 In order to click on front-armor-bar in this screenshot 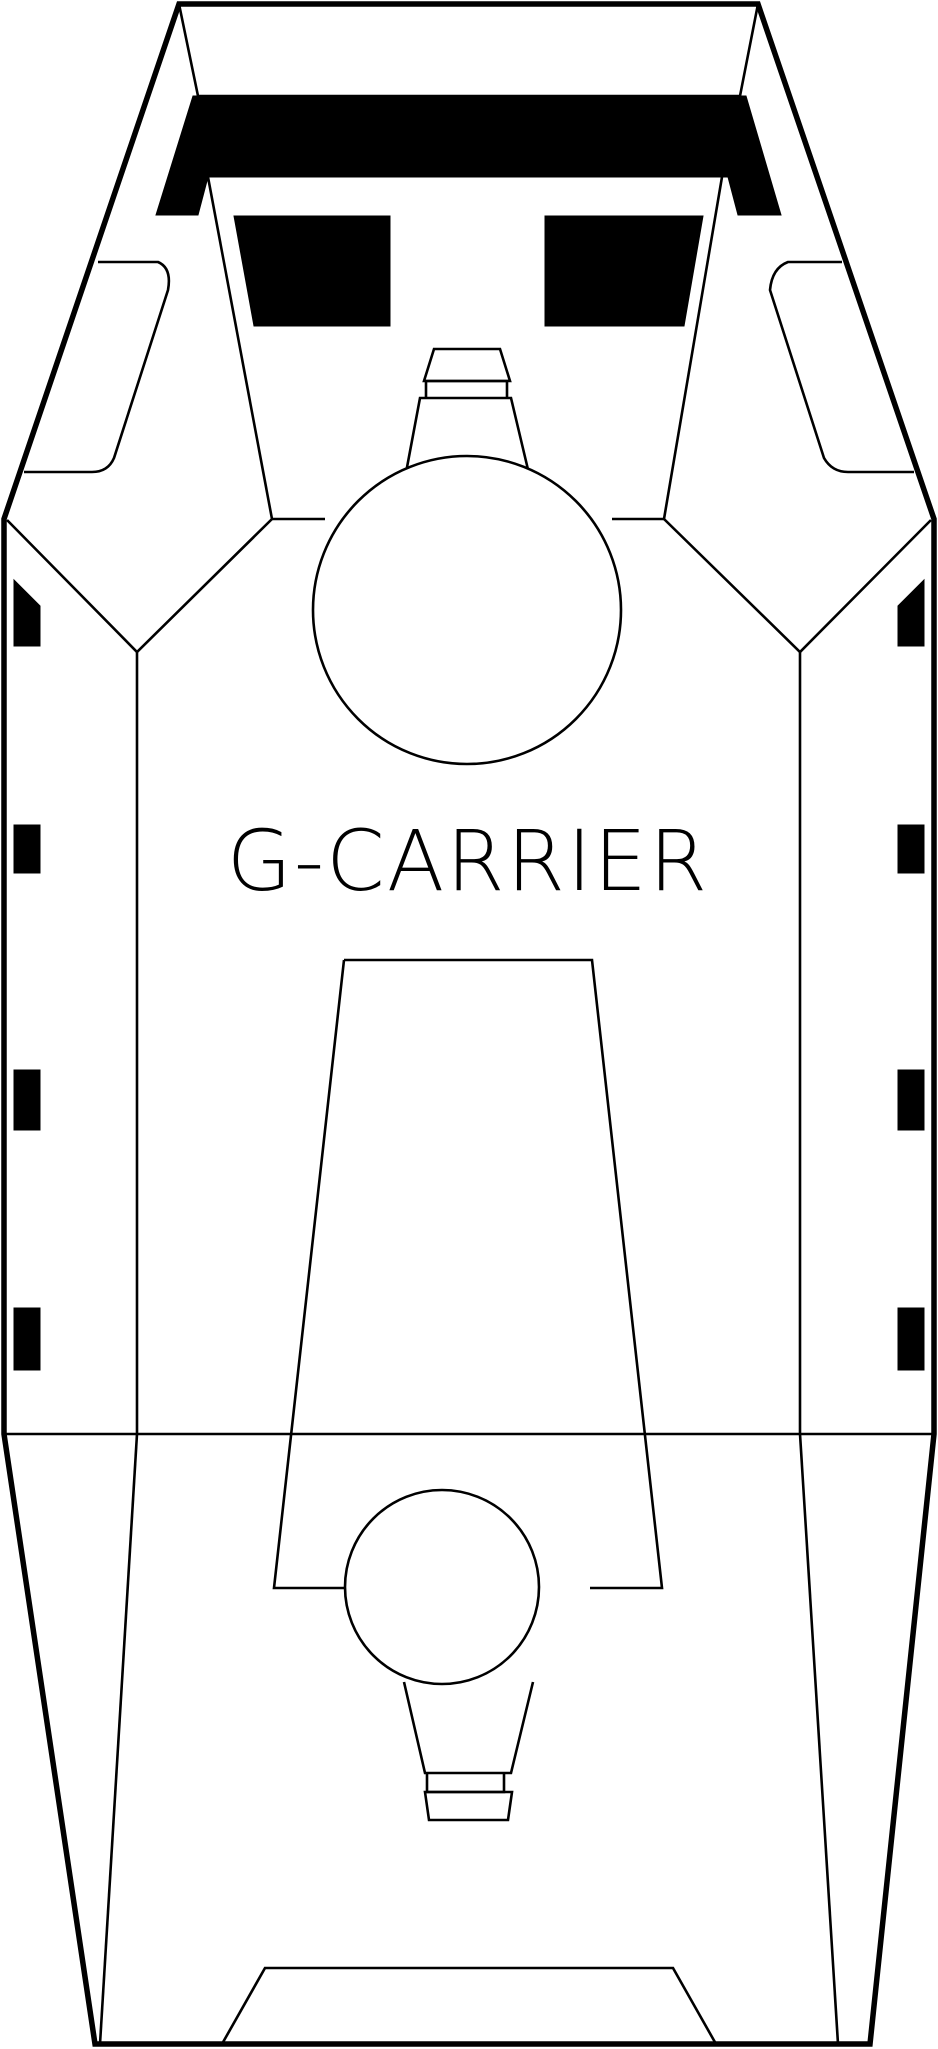, I will do `click(468, 155)`.